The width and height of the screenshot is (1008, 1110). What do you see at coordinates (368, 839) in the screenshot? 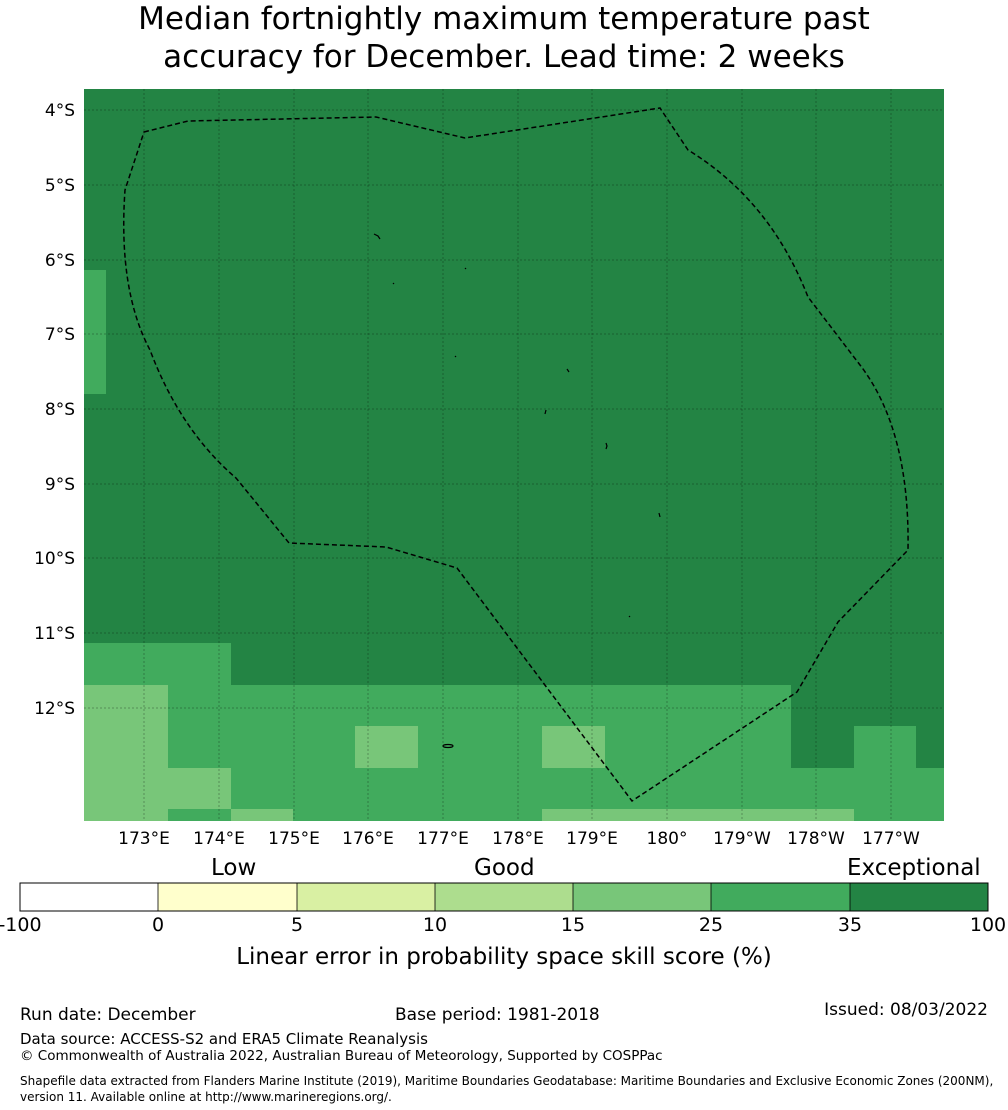
I see `lon-tick-label: 176°E` at bounding box center [368, 839].